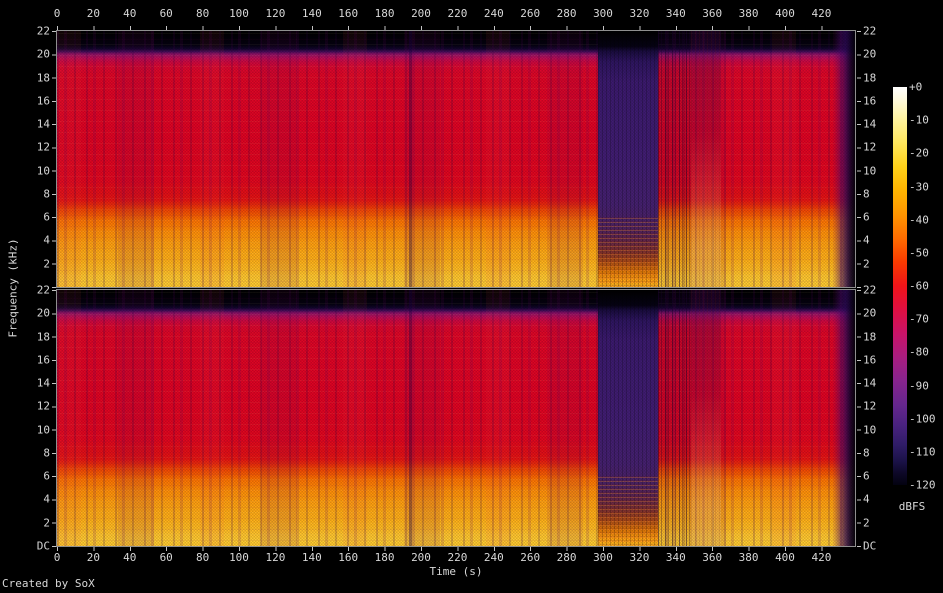 This screenshot has height=593, width=943. I want to click on time-tick-label: 300, so click(603, 13).